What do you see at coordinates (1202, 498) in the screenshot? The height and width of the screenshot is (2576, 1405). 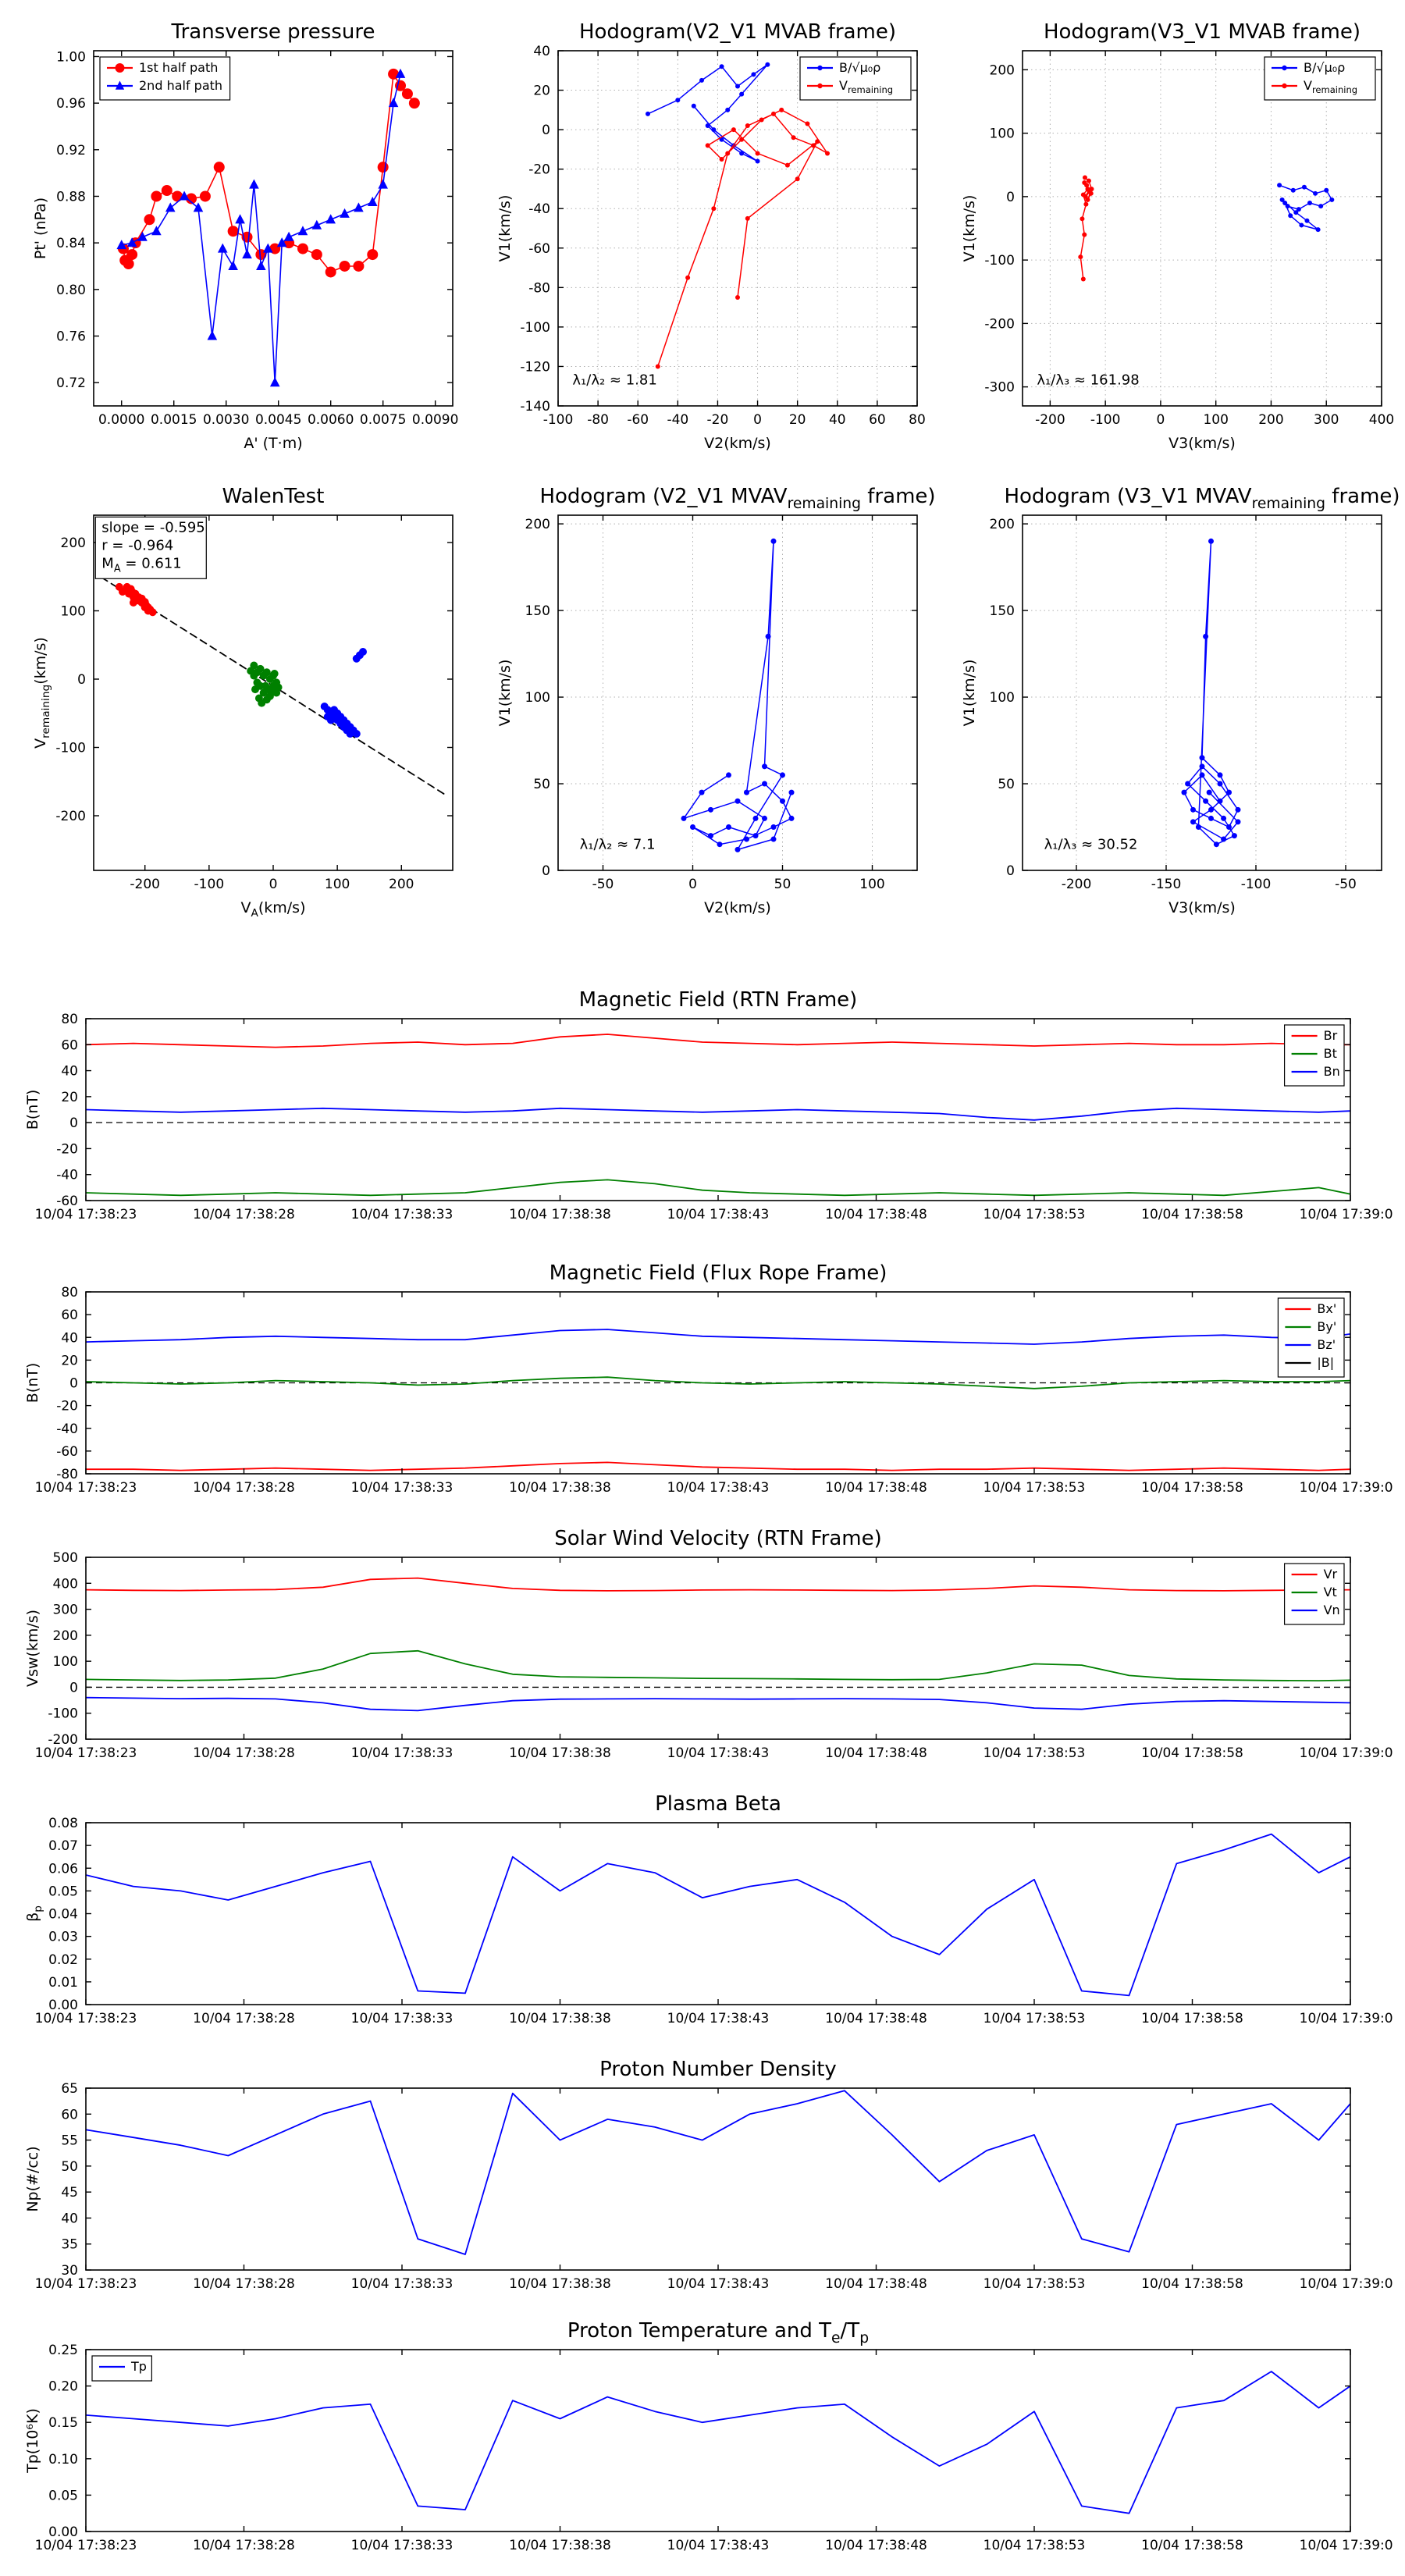 I see `chart-title: Hodogram (V3_V1 MVAVremaining frame)` at bounding box center [1202, 498].